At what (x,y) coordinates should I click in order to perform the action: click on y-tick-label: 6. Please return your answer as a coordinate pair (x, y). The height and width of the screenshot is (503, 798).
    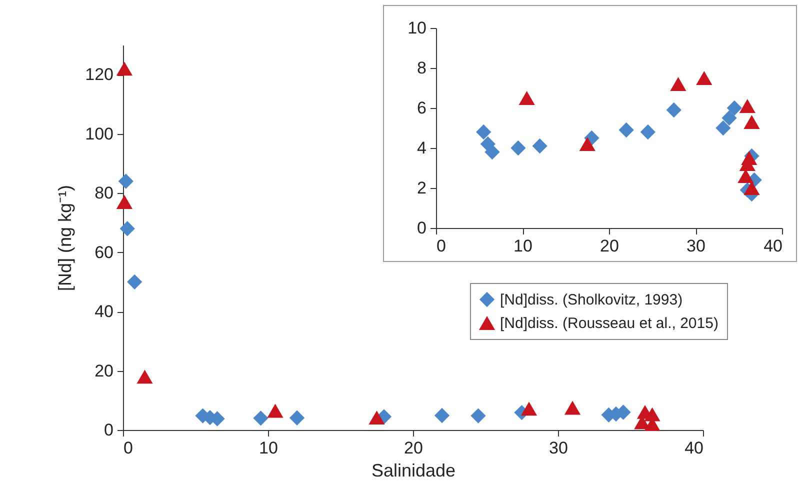
    Looking at the image, I should click on (421, 108).